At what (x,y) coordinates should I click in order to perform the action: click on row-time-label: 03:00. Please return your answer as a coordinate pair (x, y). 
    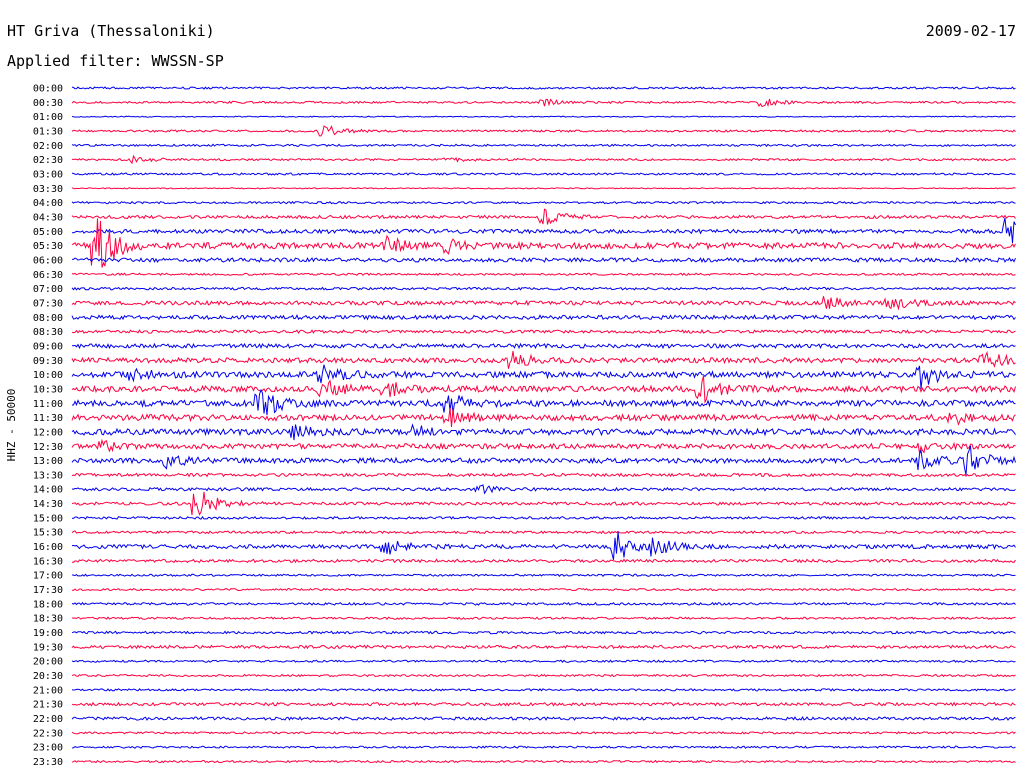
    Looking at the image, I should click on (48, 175).